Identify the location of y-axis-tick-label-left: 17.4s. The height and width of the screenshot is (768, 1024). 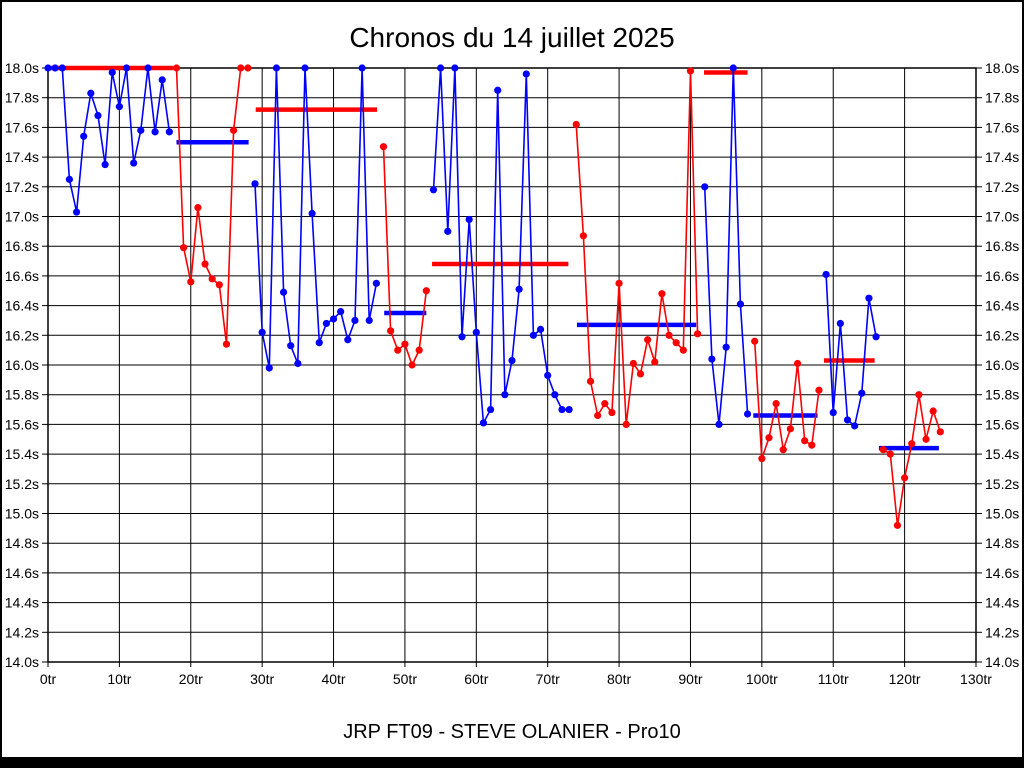
(22, 157).